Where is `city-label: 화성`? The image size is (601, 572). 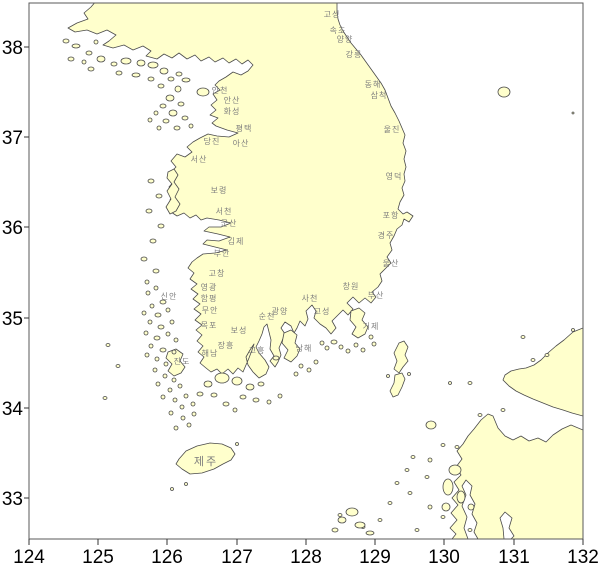
city-label: 화성 is located at coordinates (232, 111).